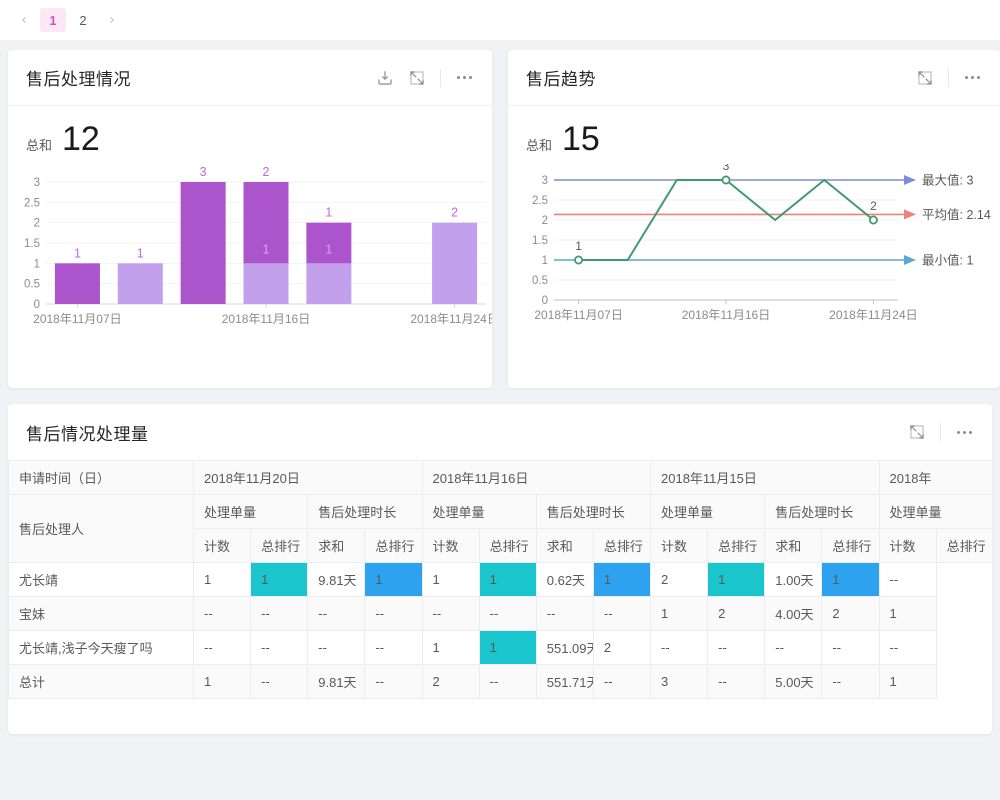 Image resolution: width=1000 pixels, height=800 pixels. What do you see at coordinates (500, 20) in the screenshot?
I see `pagination: ‹ 1 2 ›` at bounding box center [500, 20].